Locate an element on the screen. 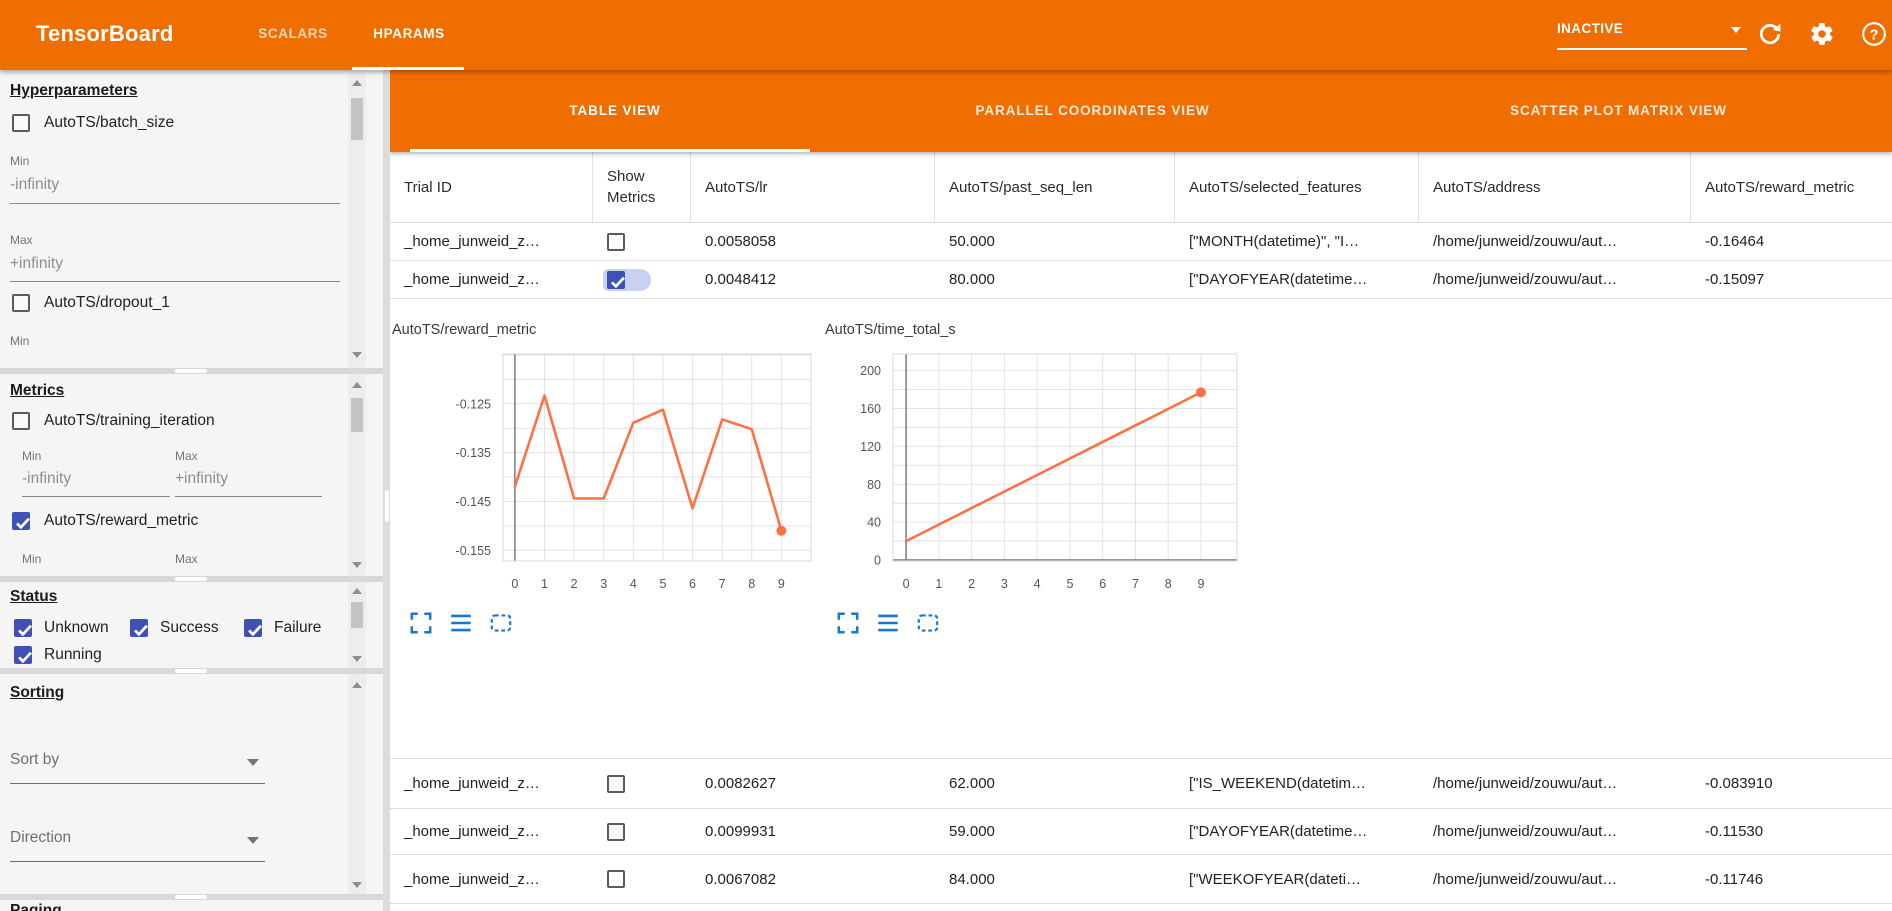 Image resolution: width=1892 pixels, height=911 pixels. checkbox-status-unknown is located at coordinates (23, 628).